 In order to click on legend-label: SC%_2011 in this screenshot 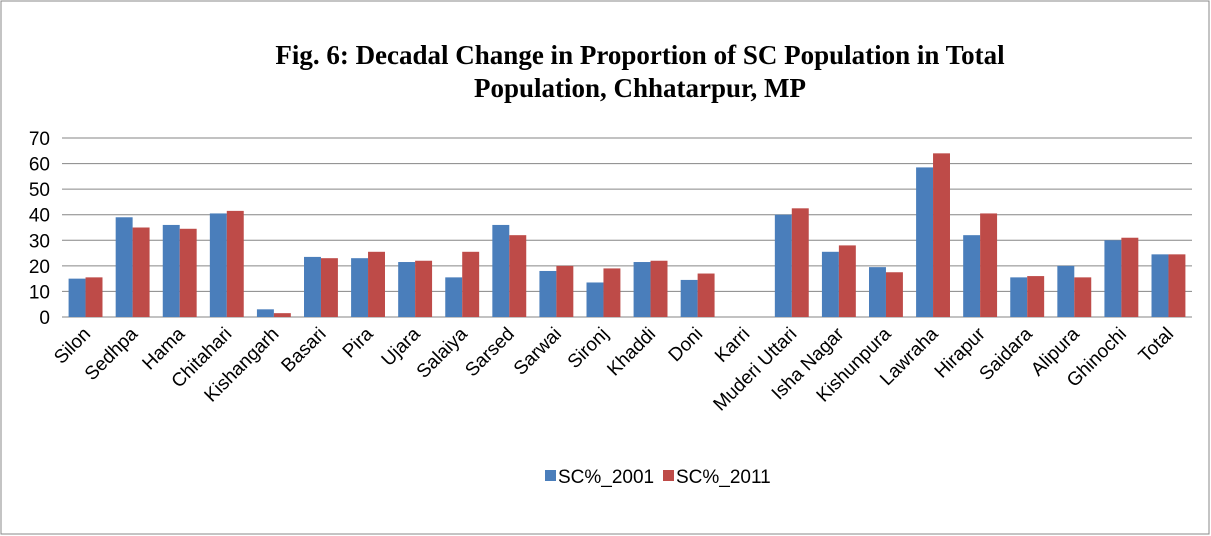, I will do `click(723, 477)`.